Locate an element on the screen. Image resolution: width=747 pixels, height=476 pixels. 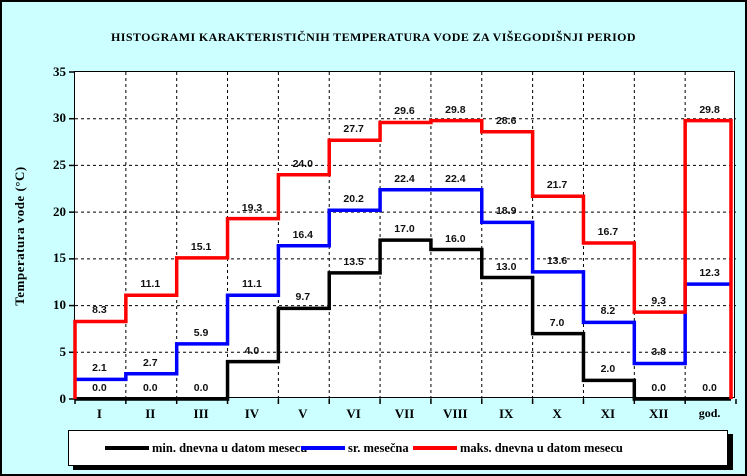
x-tick-label: VI is located at coordinates (353, 413).